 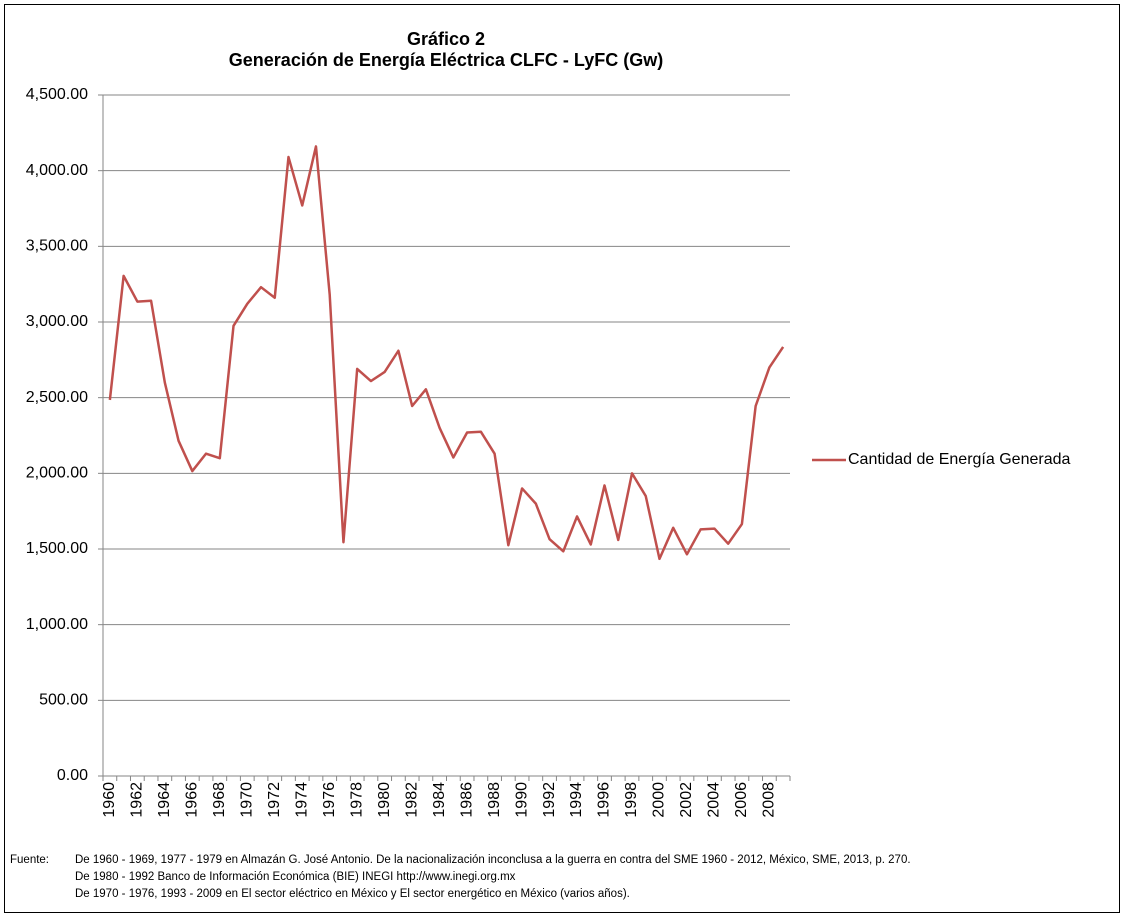 What do you see at coordinates (57, 397) in the screenshot?
I see `y-tick-label: 2,500.00` at bounding box center [57, 397].